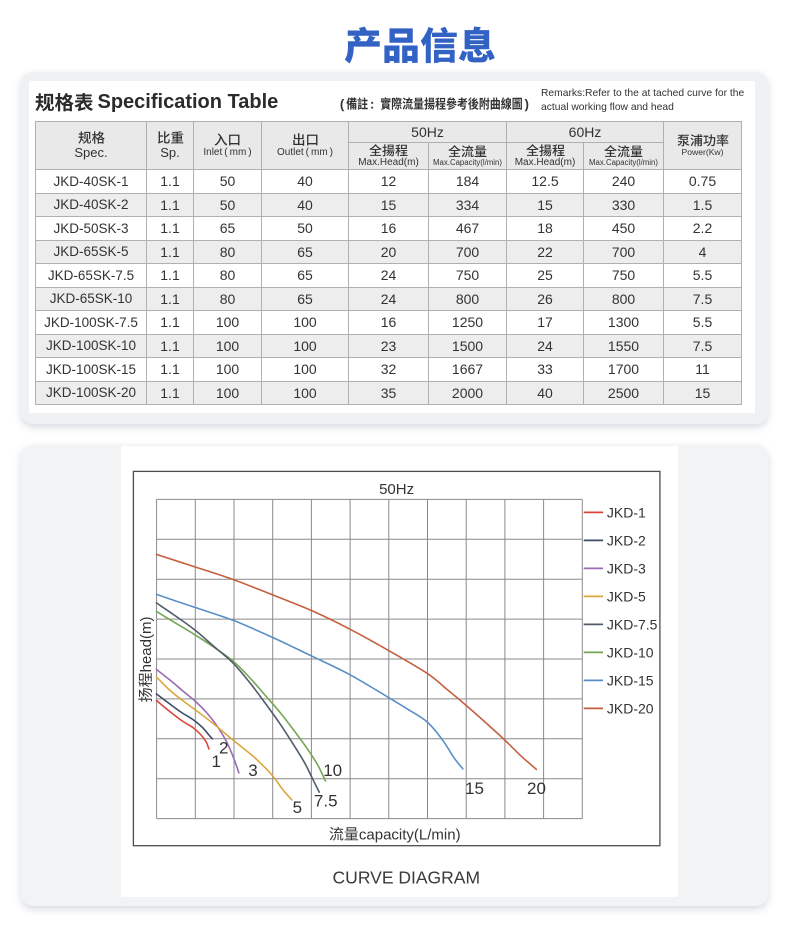 The height and width of the screenshot is (950, 790). I want to click on svg-text: 10, so click(332, 770).